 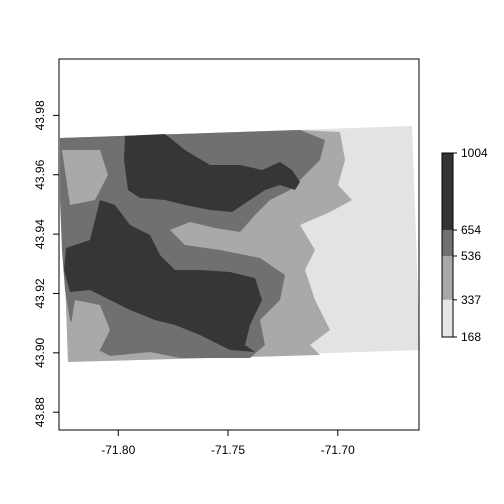 What do you see at coordinates (40, 412) in the screenshot?
I see `y-tick-label: 43.88` at bounding box center [40, 412].